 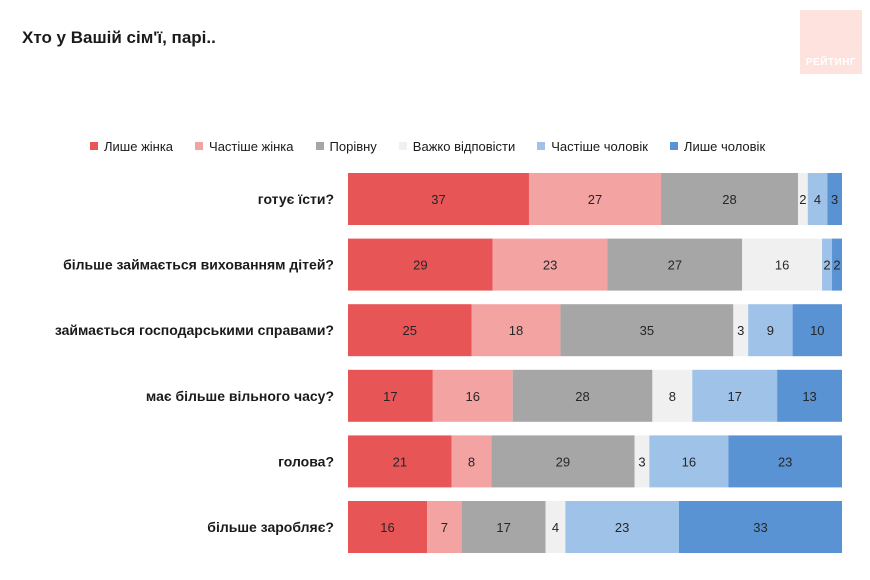 I want to click on data-label: 13, so click(x=809, y=396).